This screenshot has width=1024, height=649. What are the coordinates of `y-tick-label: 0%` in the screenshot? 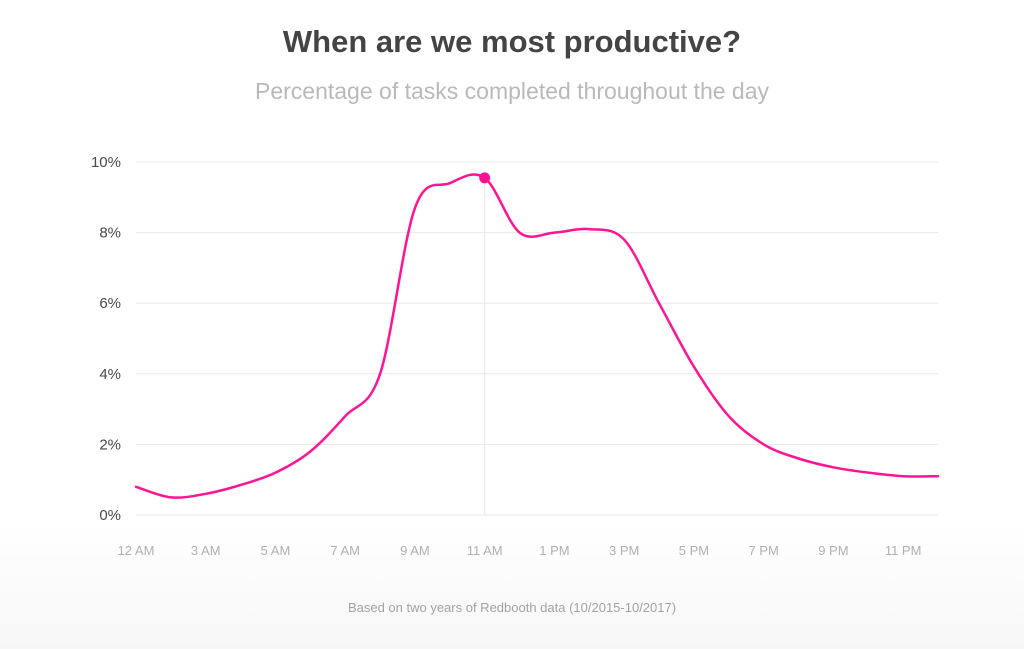 It's located at (110, 515).